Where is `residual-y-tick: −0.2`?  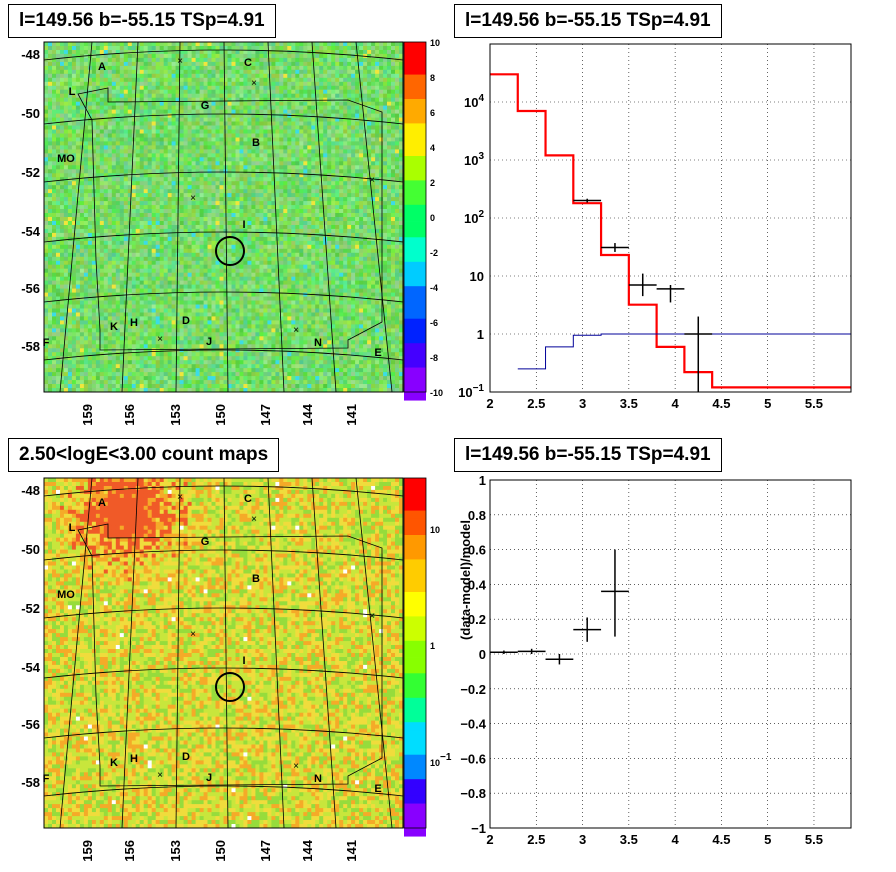 residual-y-tick: −0.2 is located at coordinates (473, 689).